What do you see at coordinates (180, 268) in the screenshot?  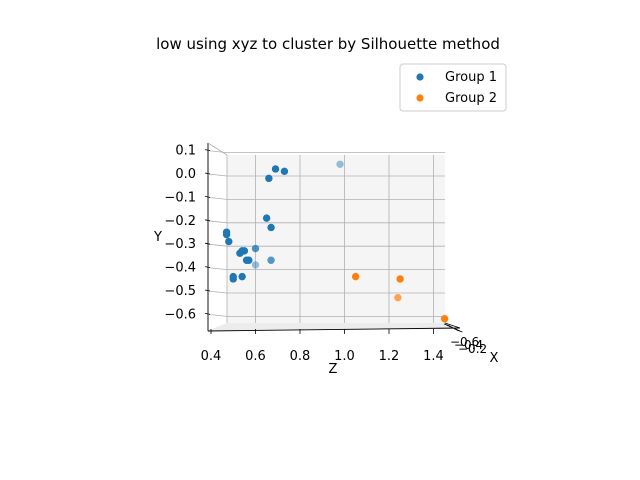 I see `y-tick-label: −0.4` at bounding box center [180, 268].